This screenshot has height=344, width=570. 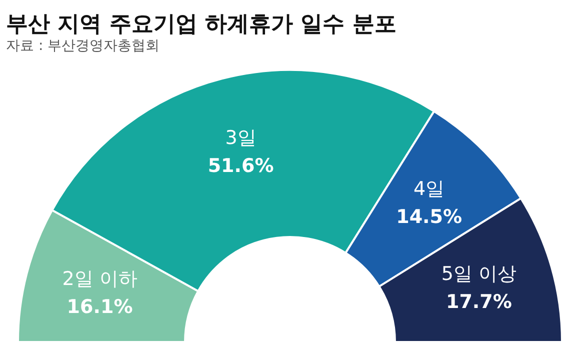 I want to click on chart-title: 부산 지역 주요기업 하계휴가 일수 분포, so click(x=201, y=24).